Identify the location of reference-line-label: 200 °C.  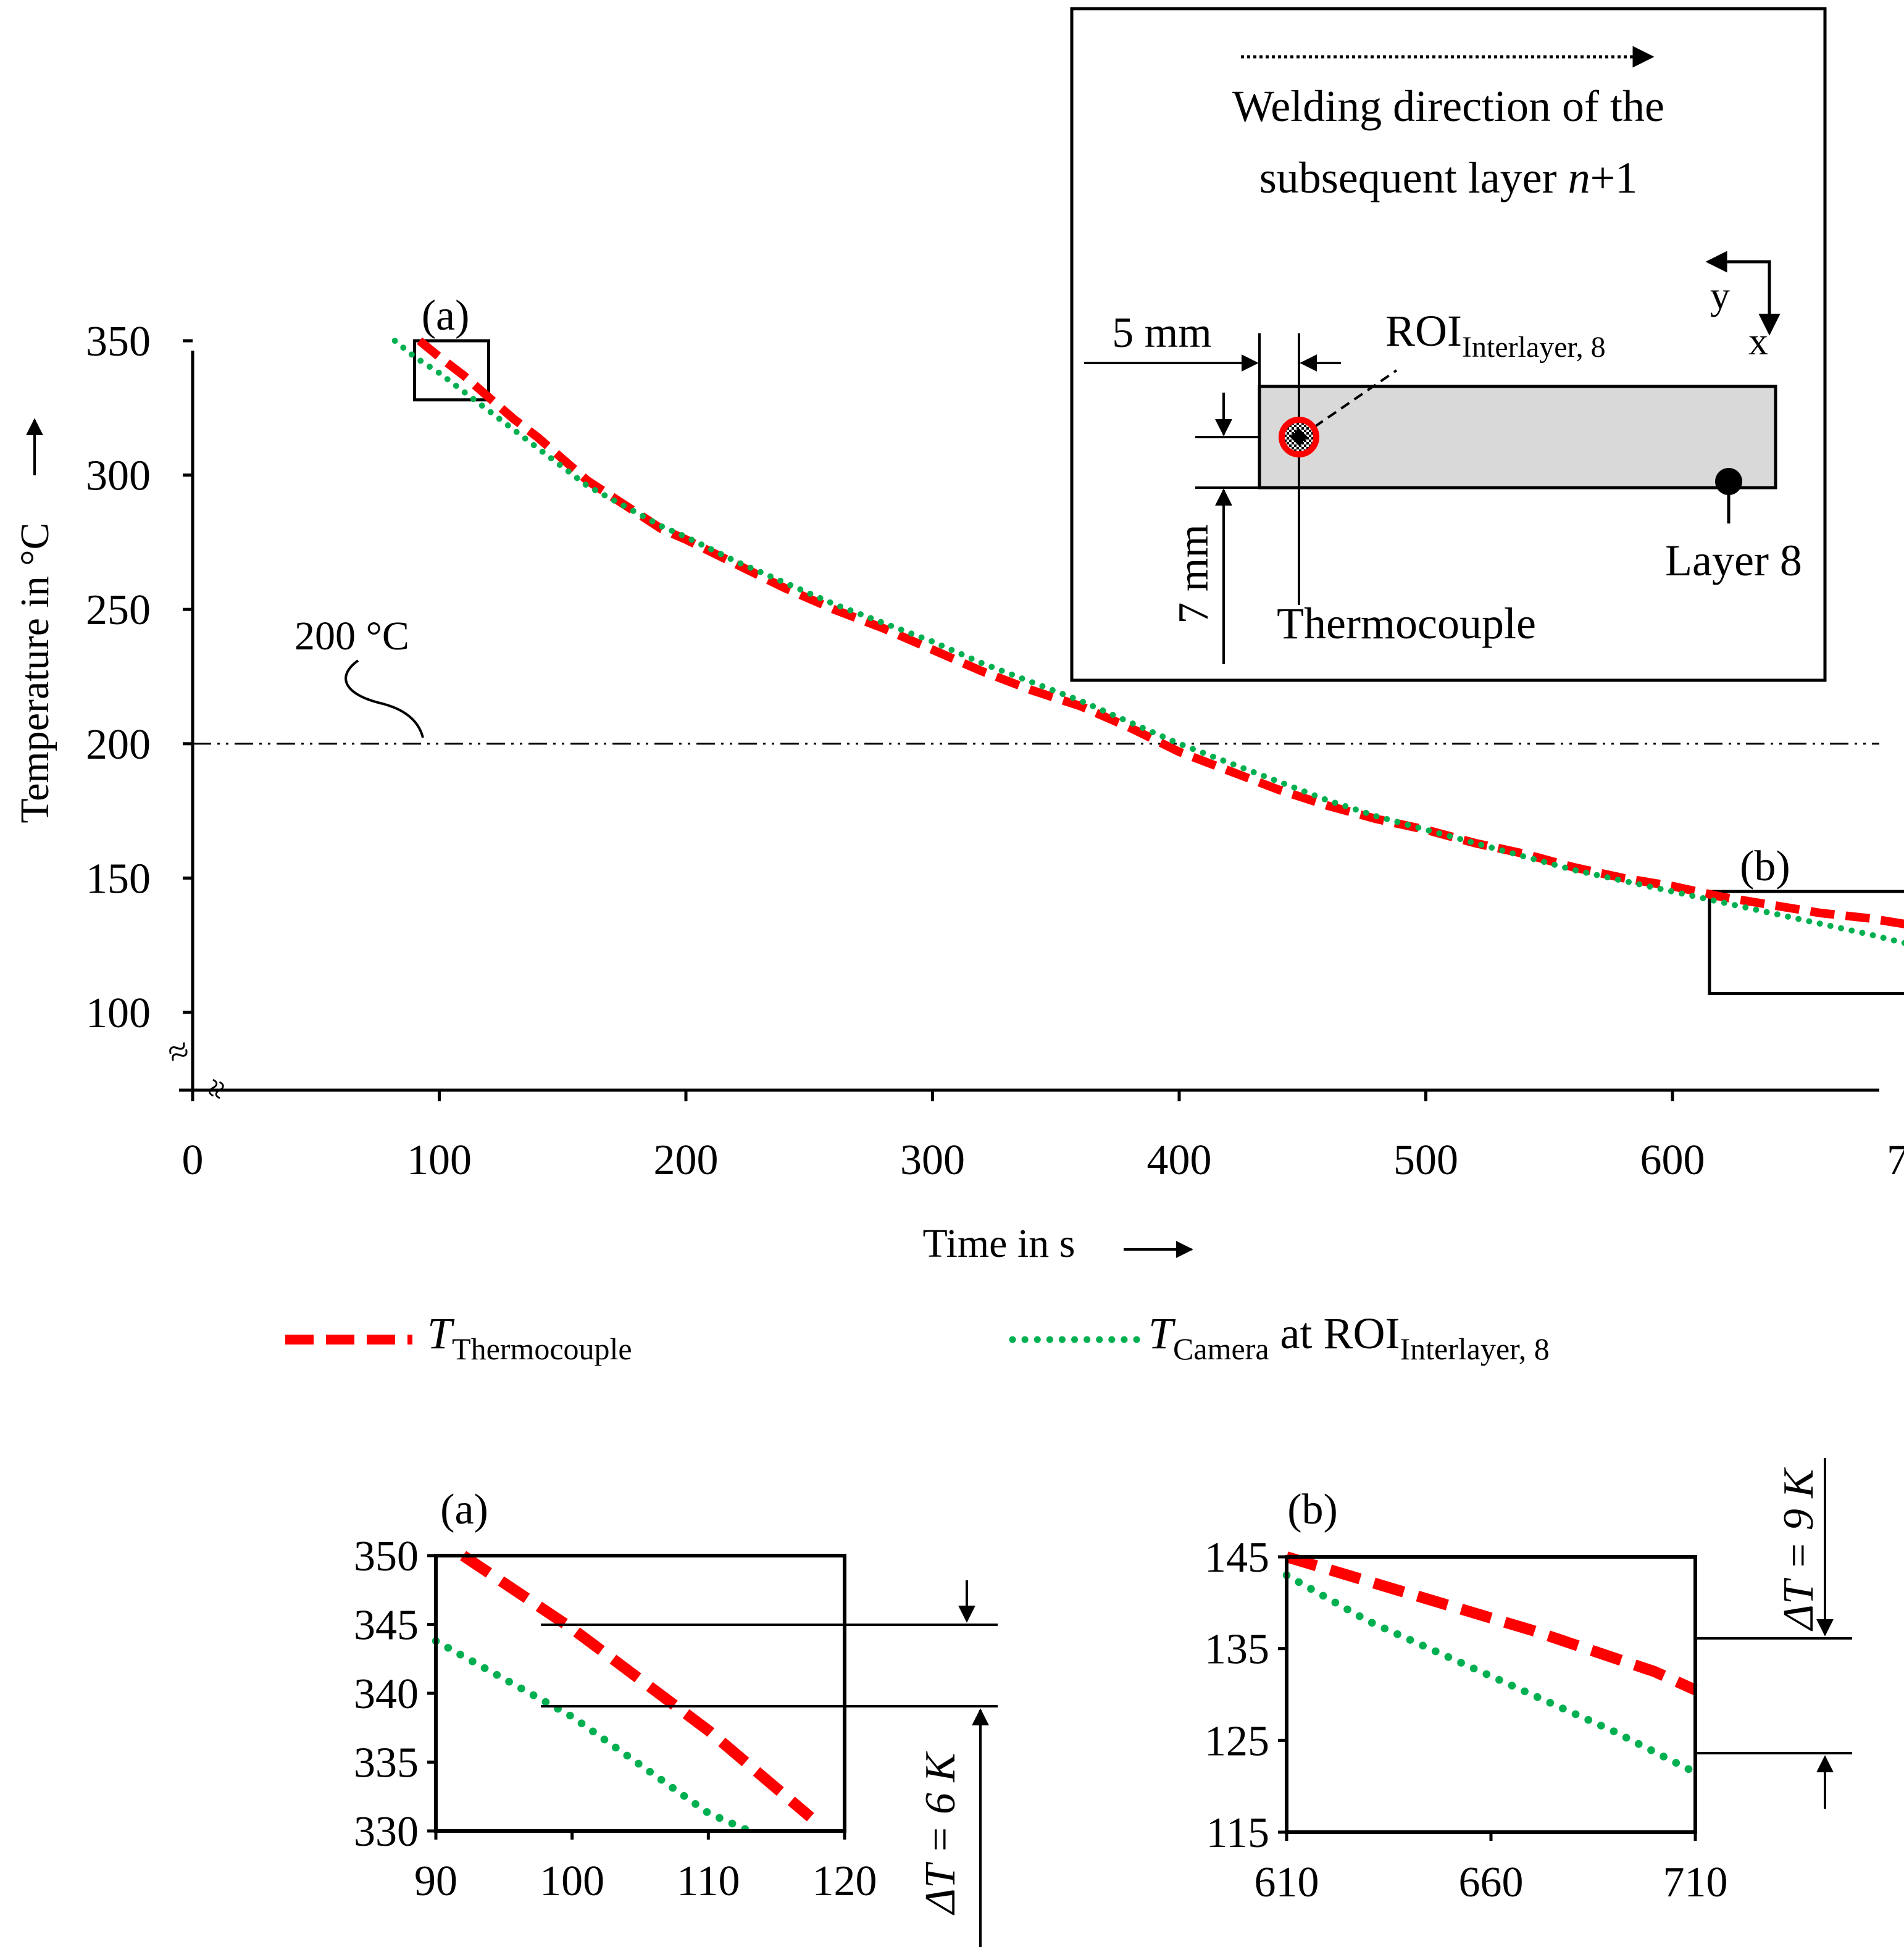
(351, 636).